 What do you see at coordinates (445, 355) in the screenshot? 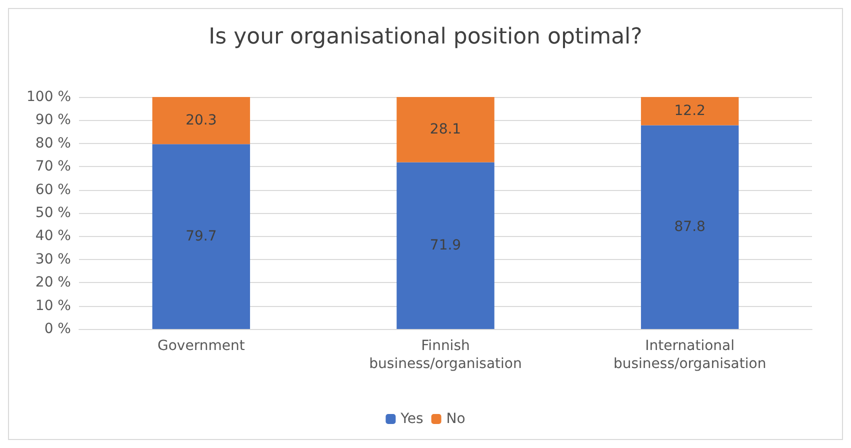
I see `x-tick-label: Finnish business/organisation` at bounding box center [445, 355].